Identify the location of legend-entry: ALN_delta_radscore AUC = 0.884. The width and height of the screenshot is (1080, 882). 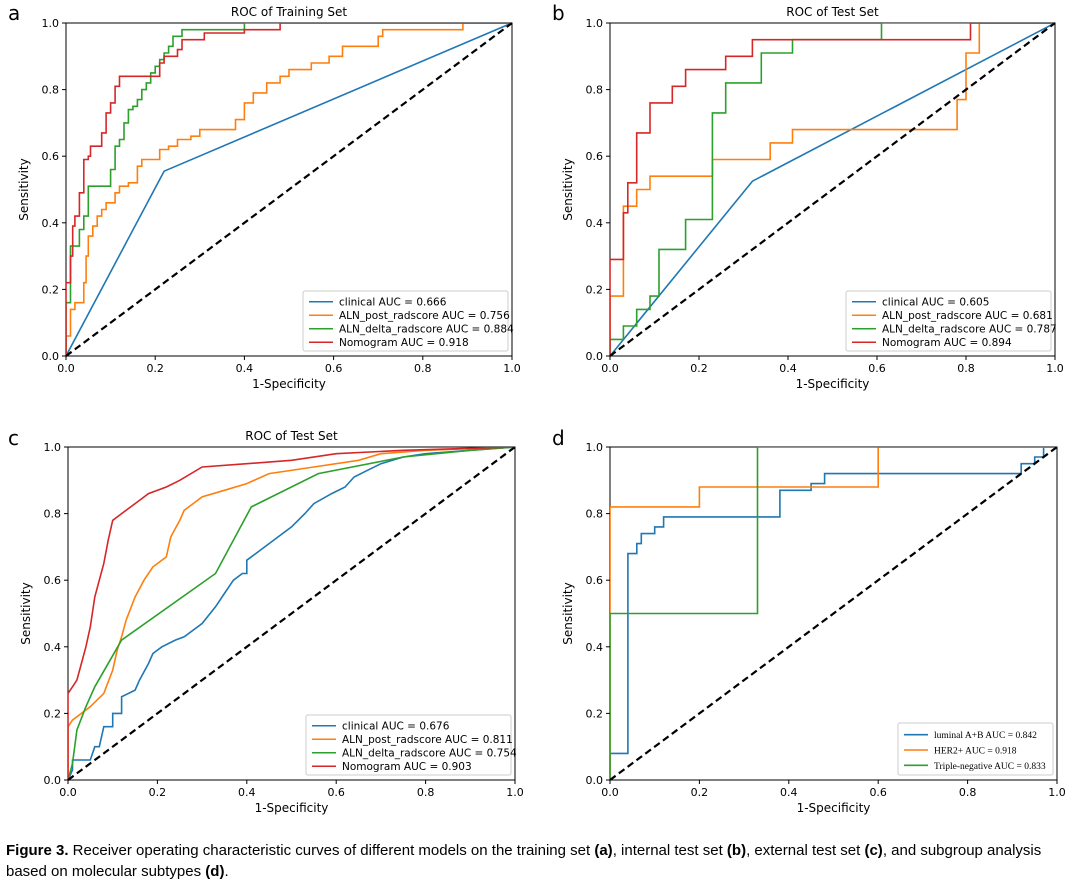
(426, 329).